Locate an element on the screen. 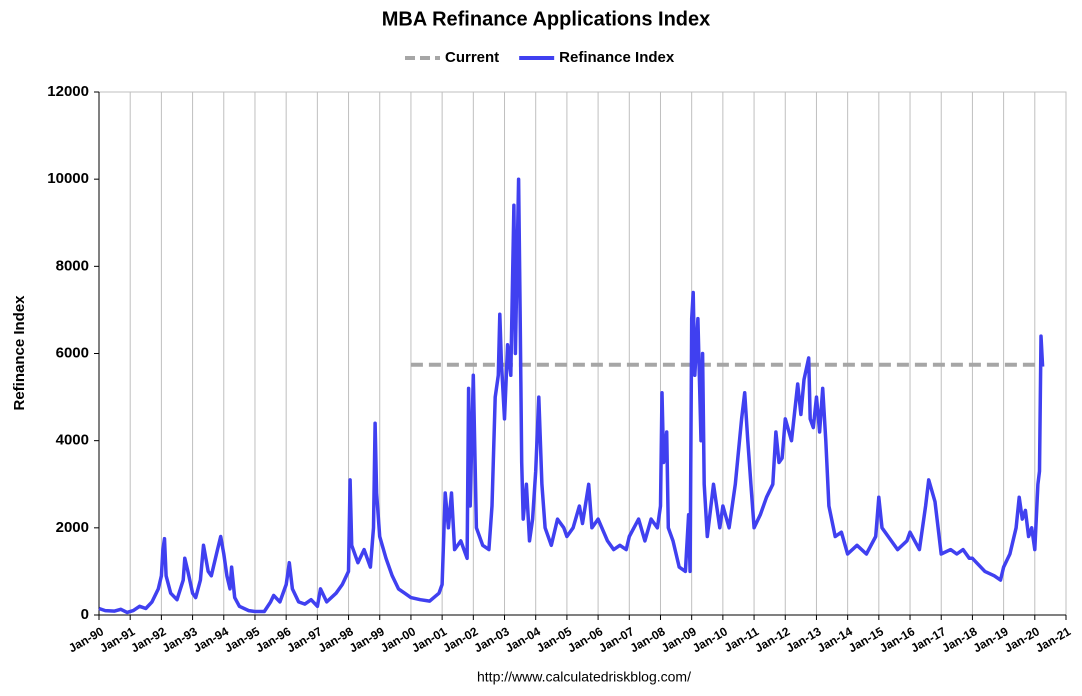 This screenshot has width=1082, height=696. x-tick-label: Jan-95 is located at coordinates (242, 639).